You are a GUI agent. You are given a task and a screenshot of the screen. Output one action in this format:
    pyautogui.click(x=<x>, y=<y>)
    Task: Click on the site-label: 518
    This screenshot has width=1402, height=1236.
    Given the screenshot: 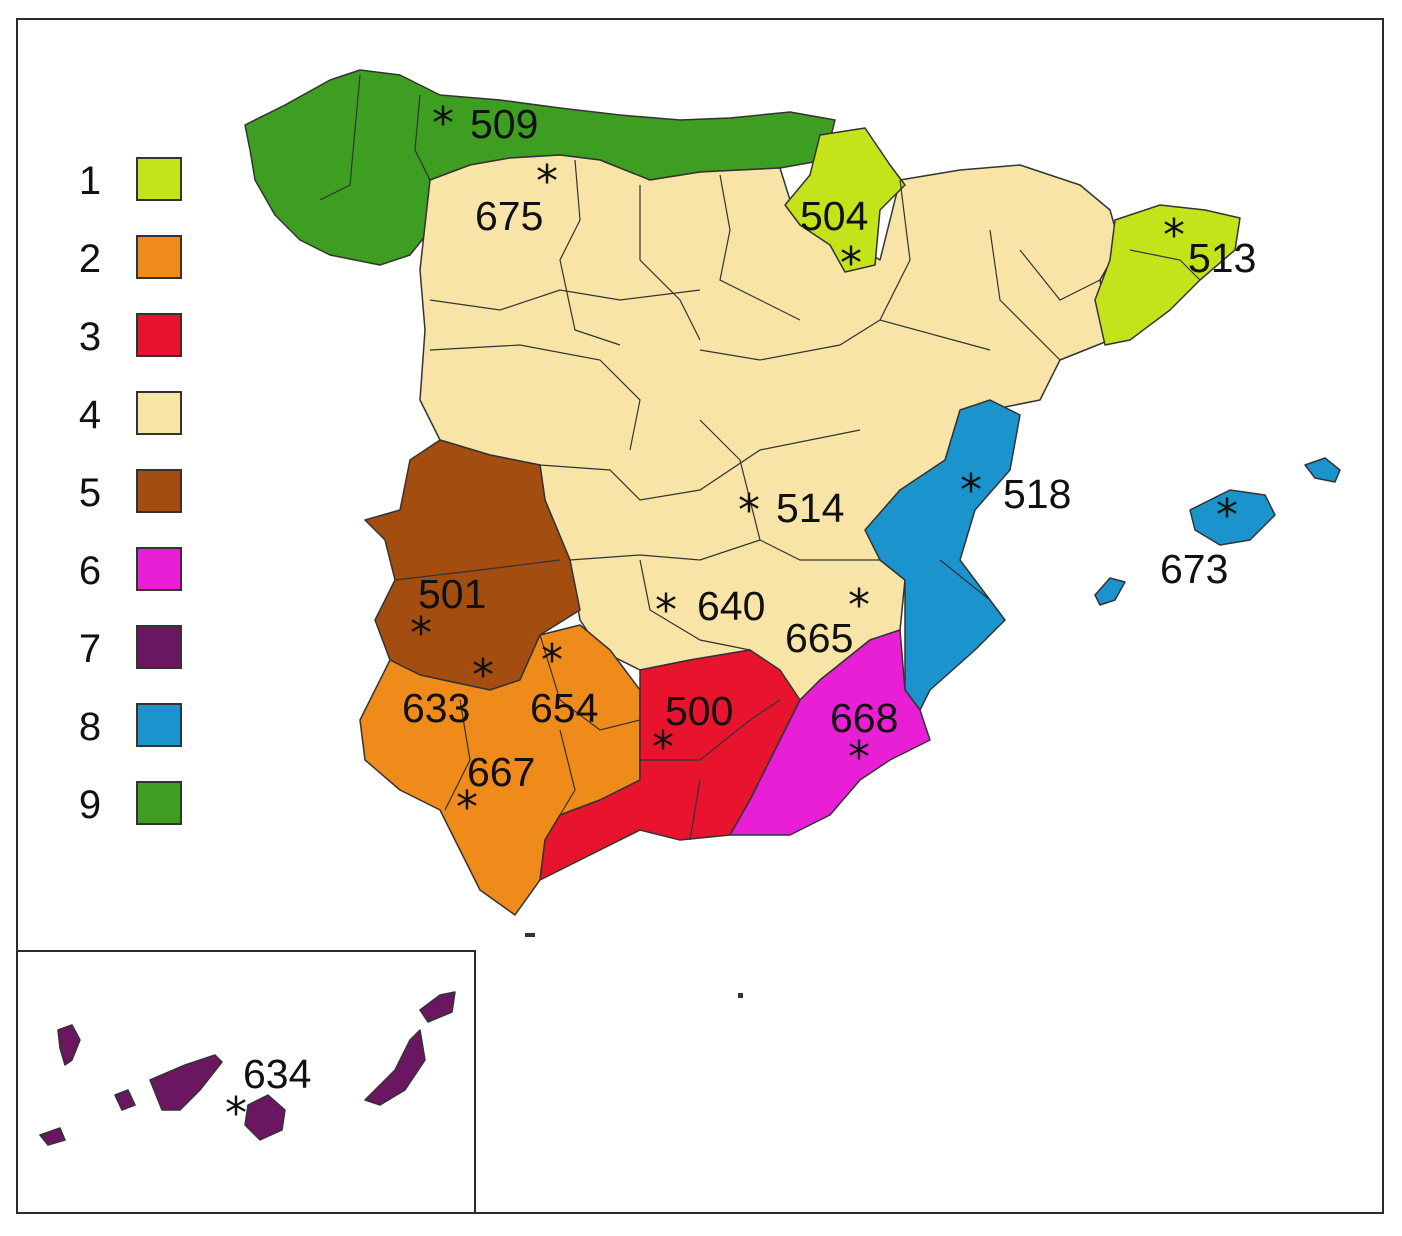 What is the action you would take?
    pyautogui.click(x=1037, y=494)
    